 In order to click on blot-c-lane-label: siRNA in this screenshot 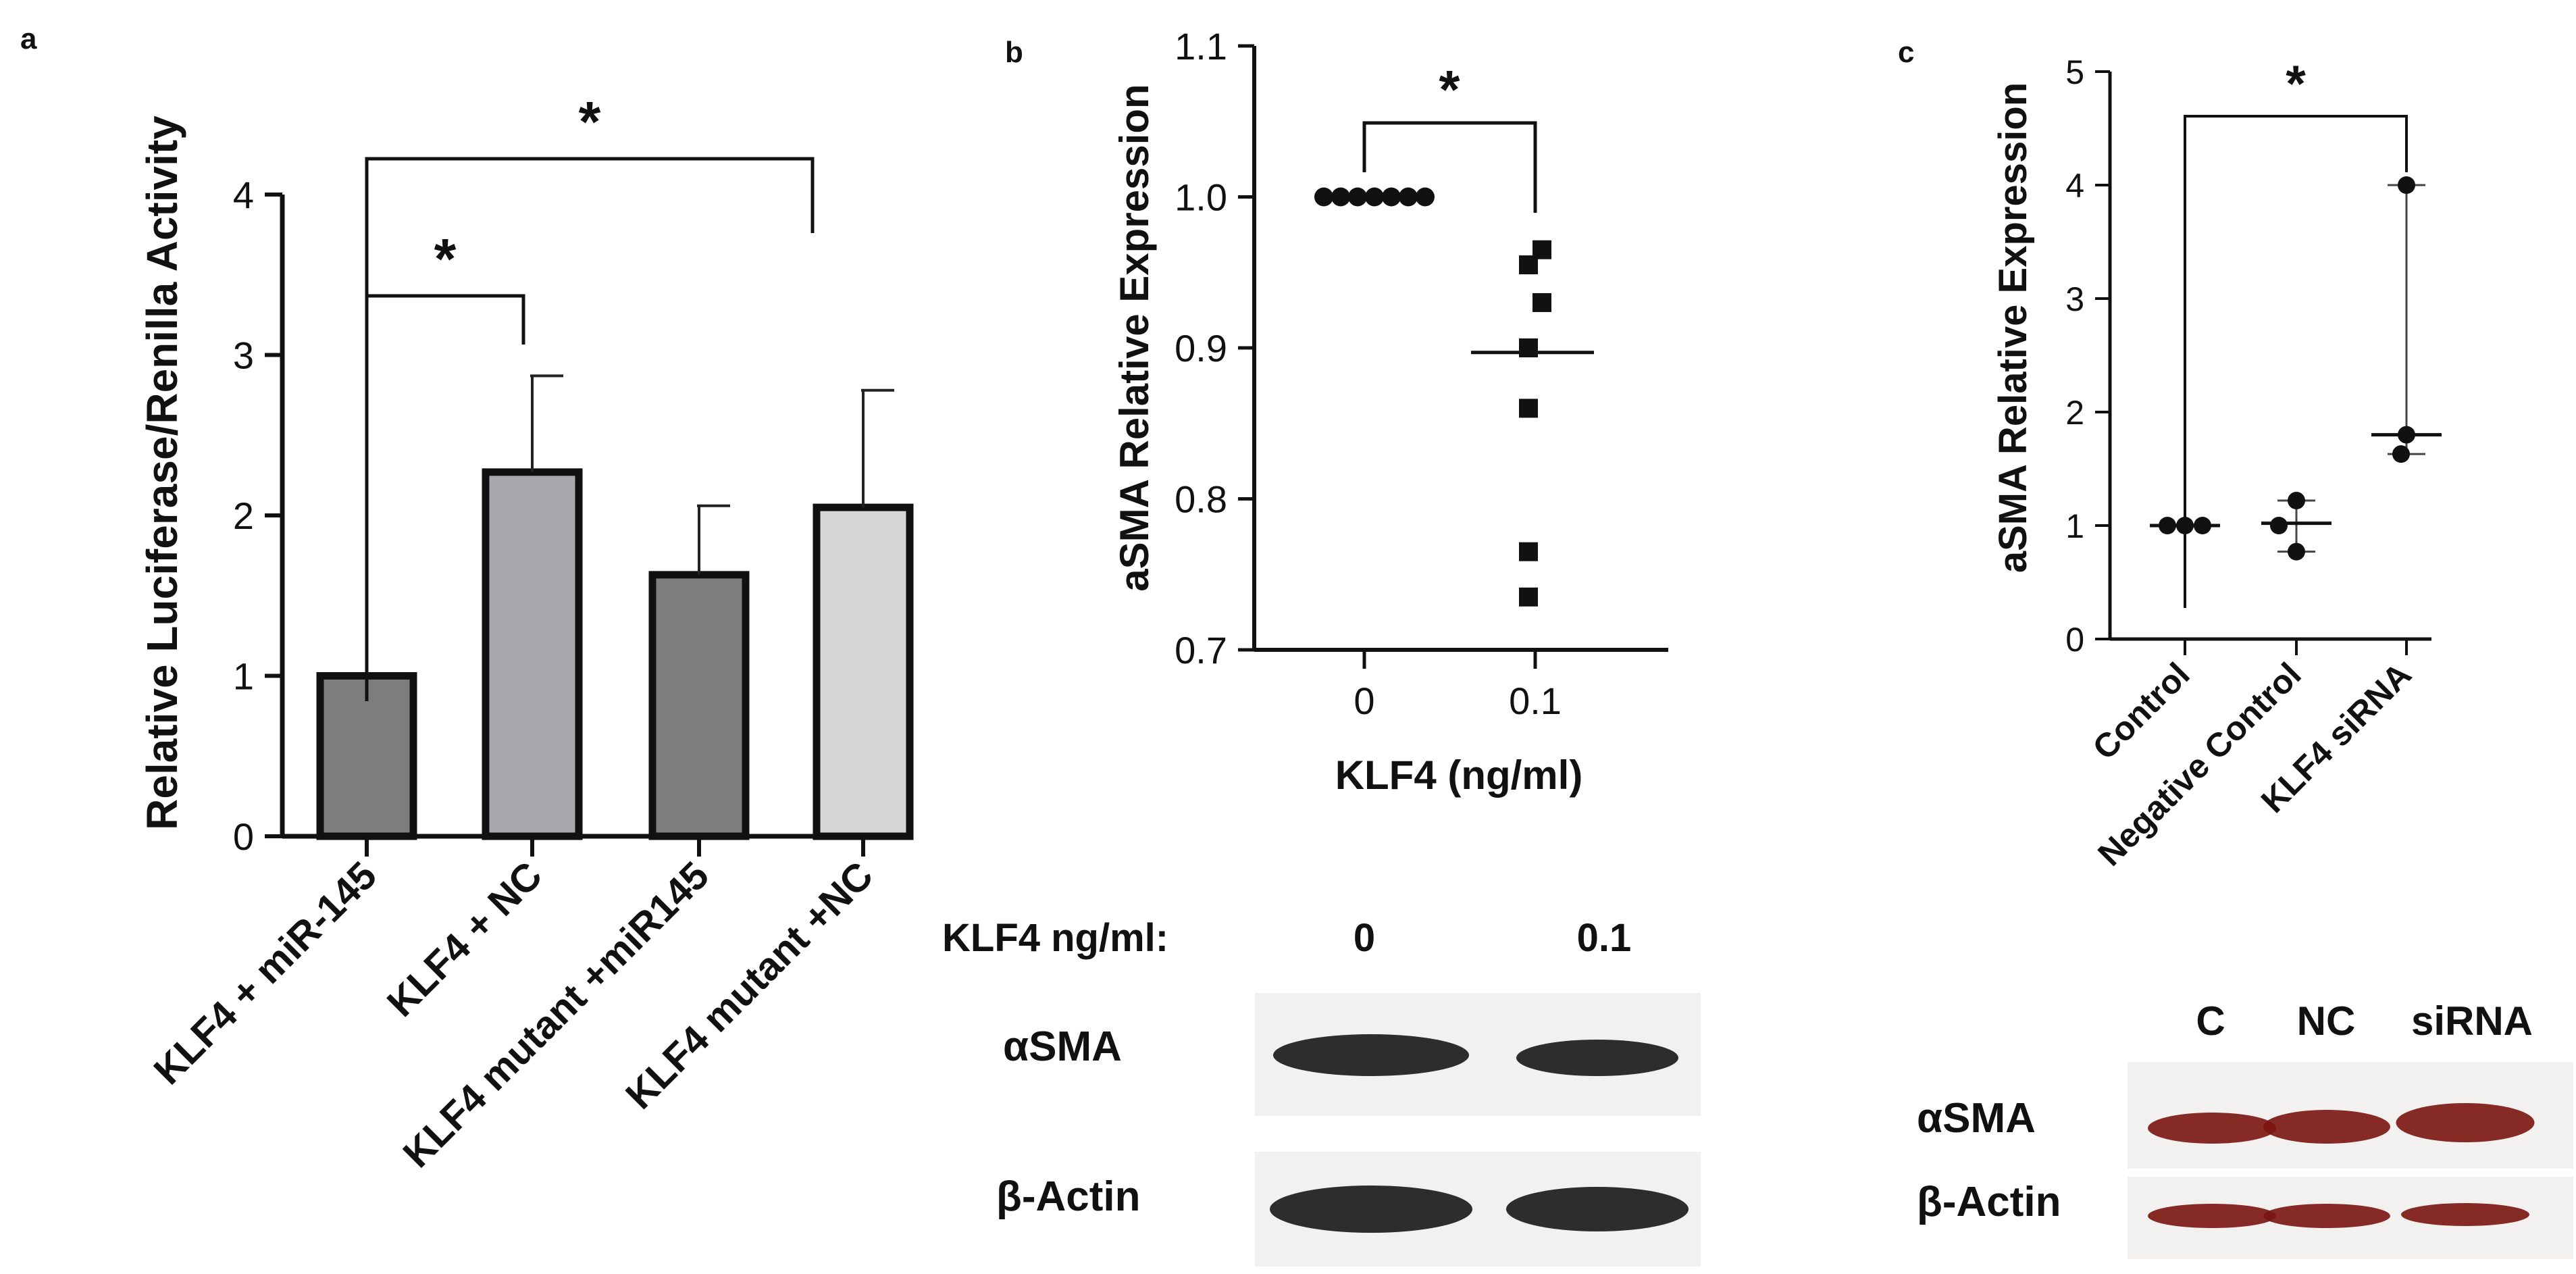, I will do `click(2472, 1021)`.